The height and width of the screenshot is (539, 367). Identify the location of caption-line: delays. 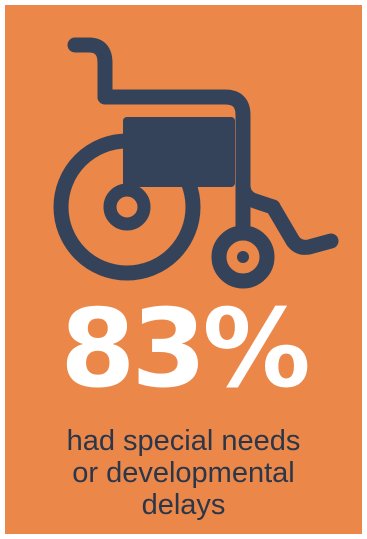
(183, 505).